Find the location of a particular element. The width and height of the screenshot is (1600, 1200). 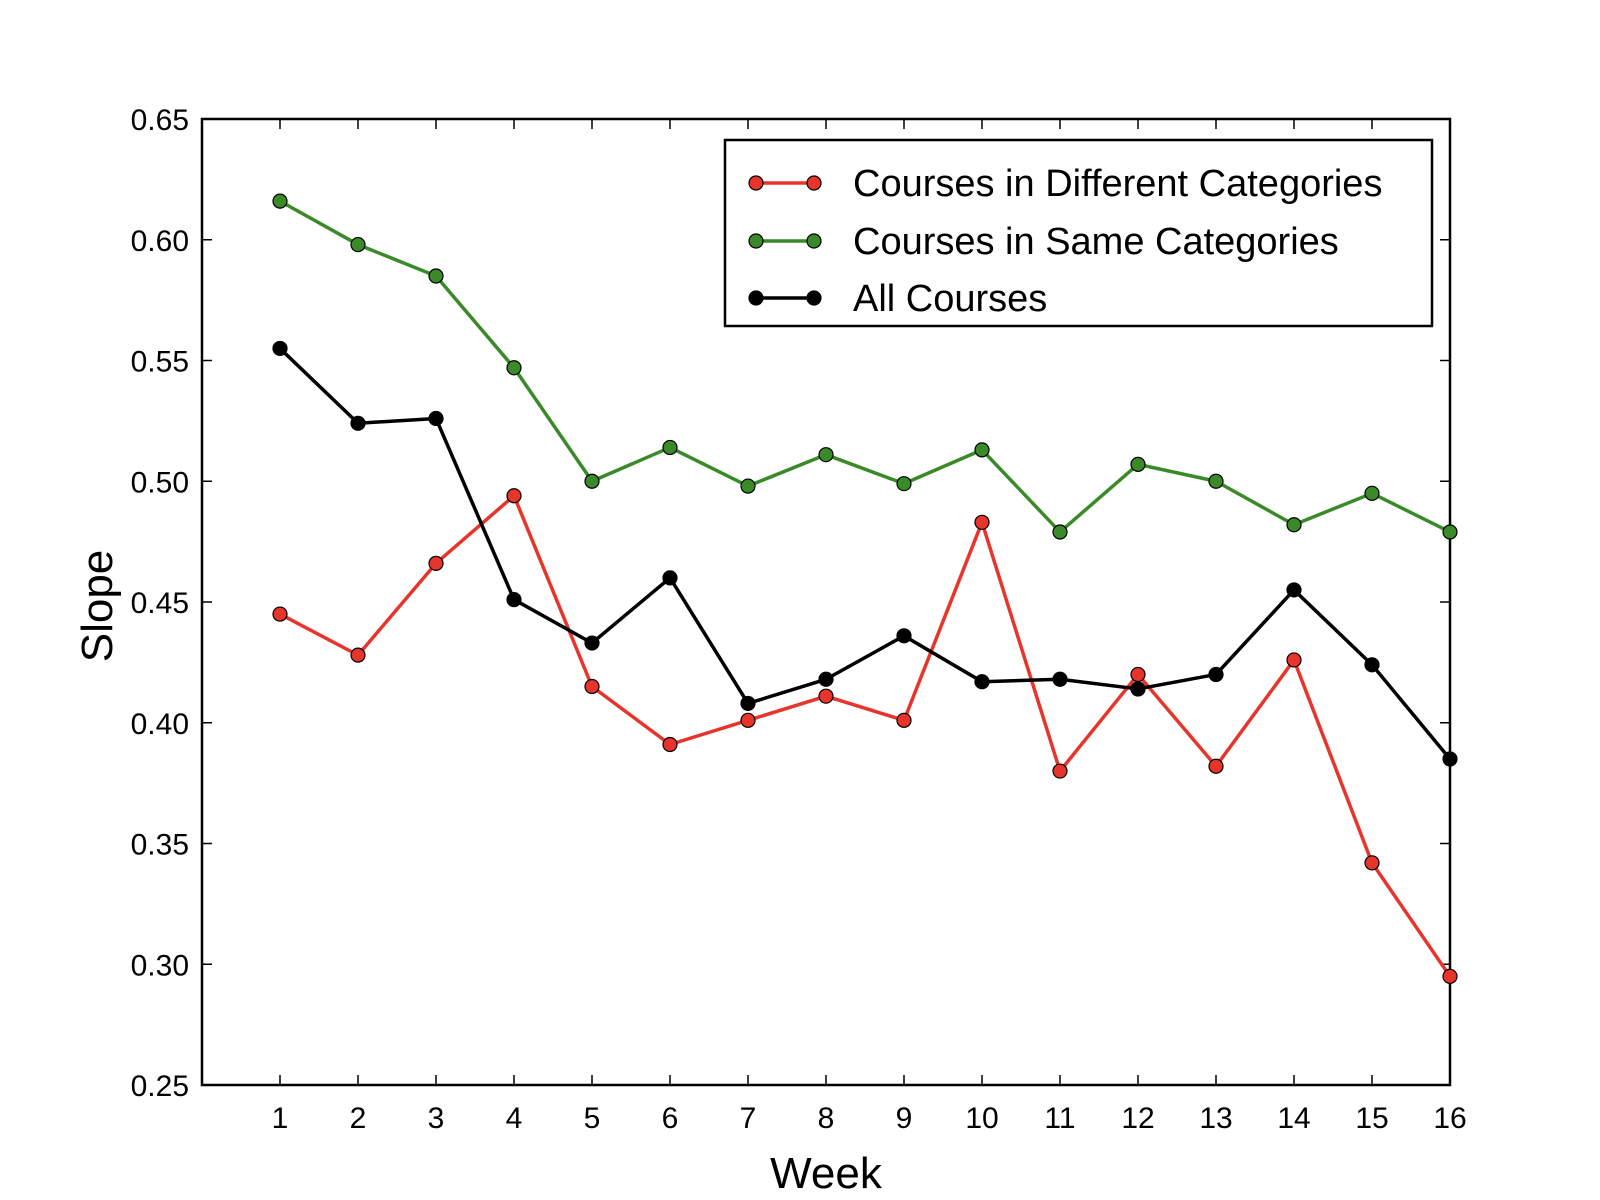

x-tick-label: 14 is located at coordinates (1293, 1118).